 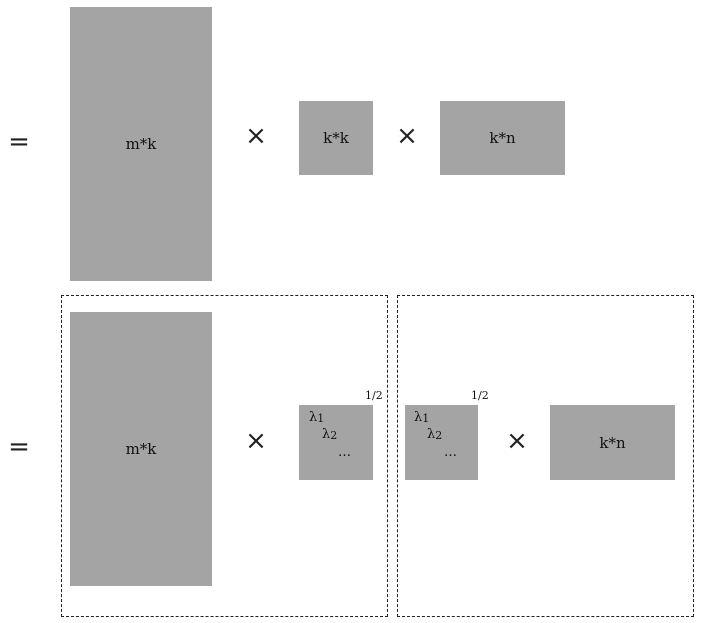 What do you see at coordinates (517, 441) in the screenshot?
I see `times-sign-row2-b: ×` at bounding box center [517, 441].